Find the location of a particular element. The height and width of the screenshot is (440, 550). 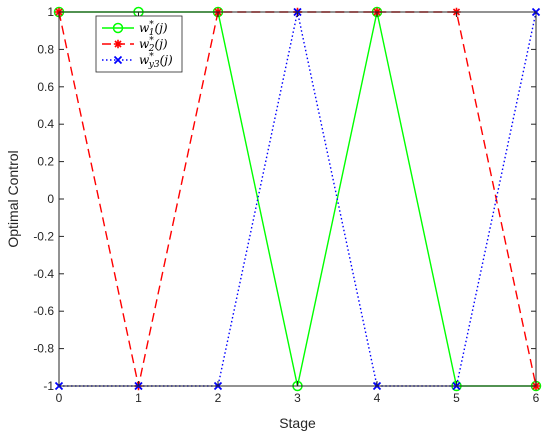

legend-label: w* 1(j) is located at coordinates (153, 29).